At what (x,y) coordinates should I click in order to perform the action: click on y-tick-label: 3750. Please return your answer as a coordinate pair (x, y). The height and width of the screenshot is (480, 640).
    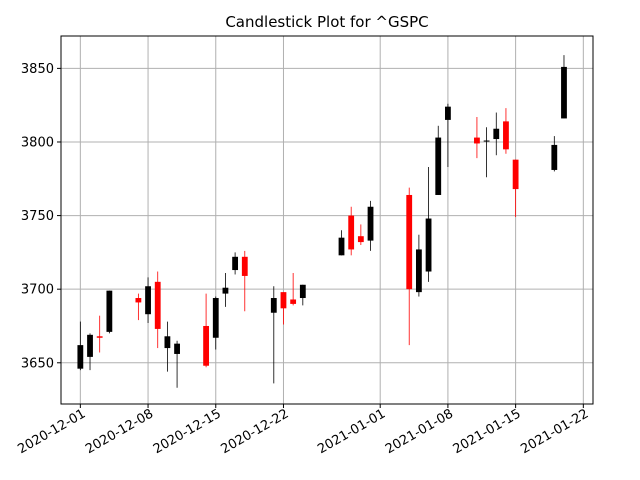
    Looking at the image, I should click on (37, 216).